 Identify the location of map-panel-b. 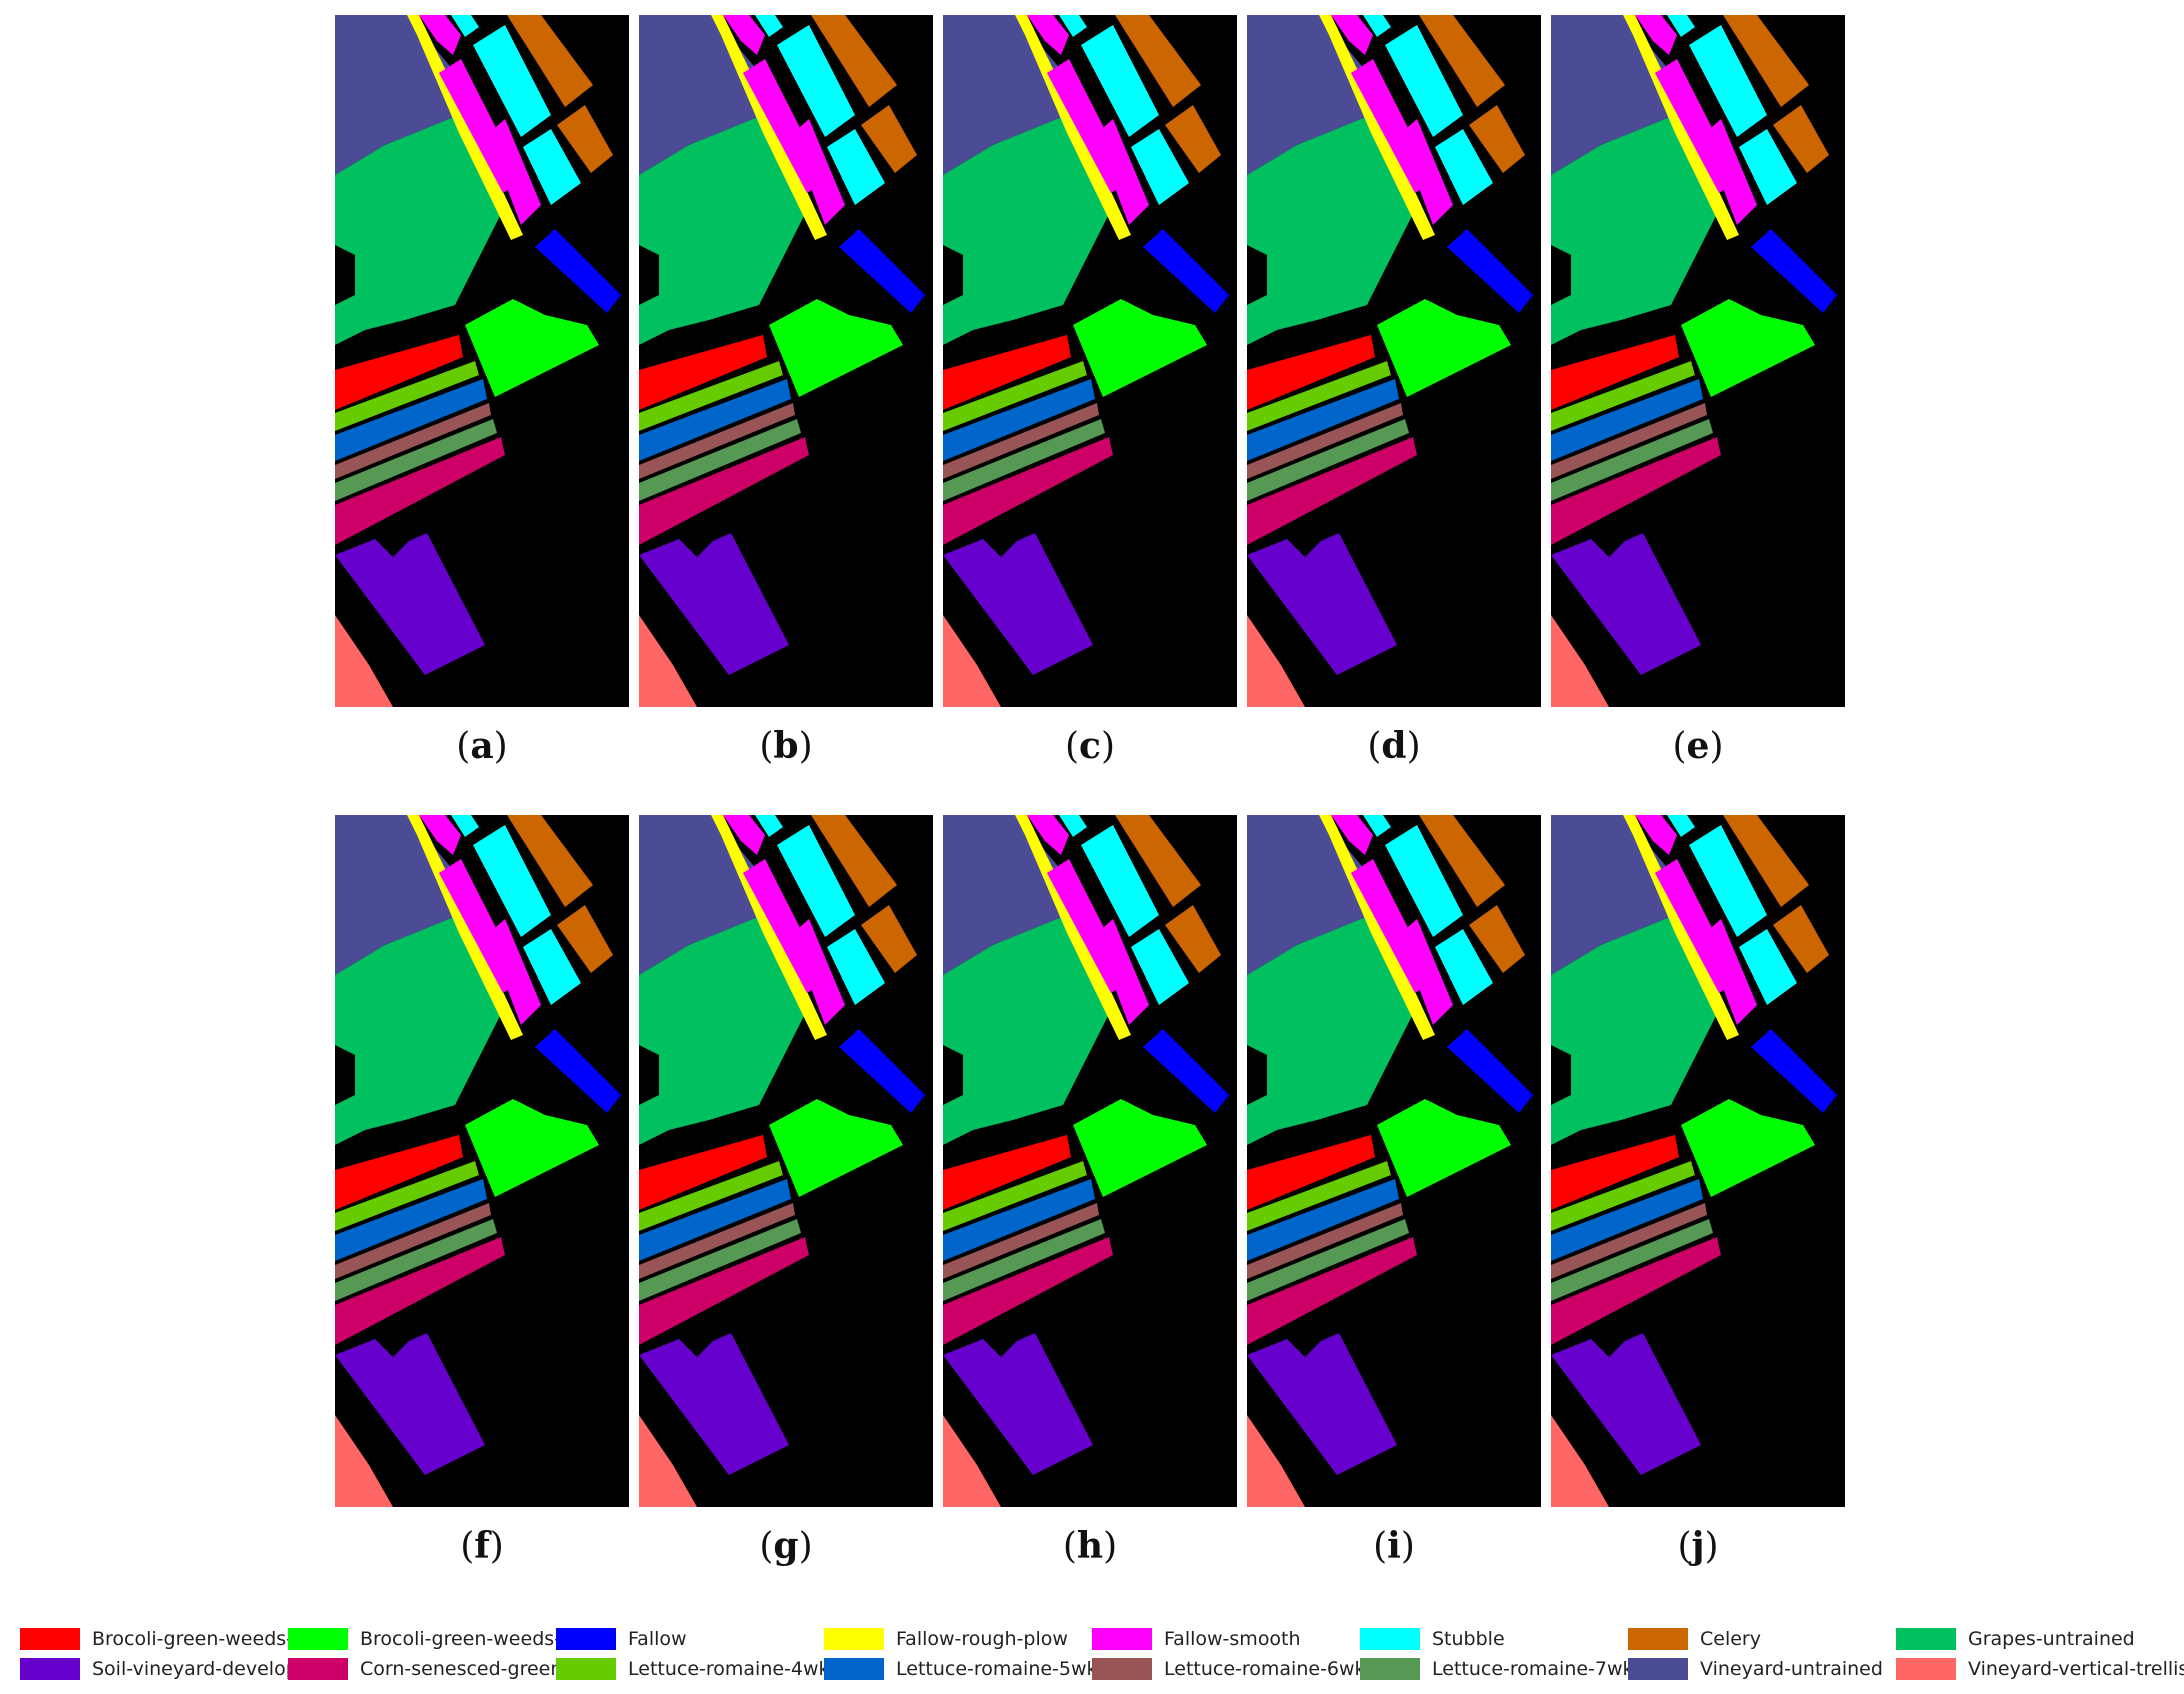
(786, 361).